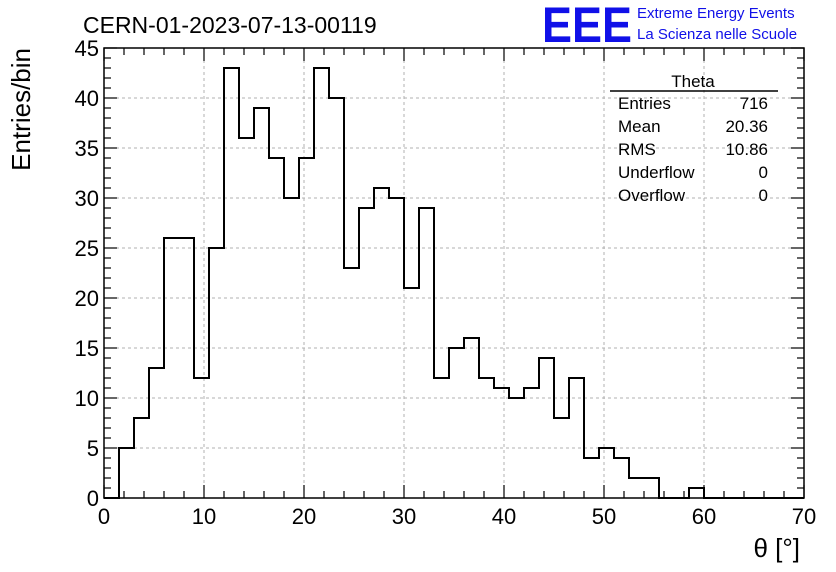  What do you see at coordinates (804, 516) in the screenshot?
I see `x-tick-label: 70` at bounding box center [804, 516].